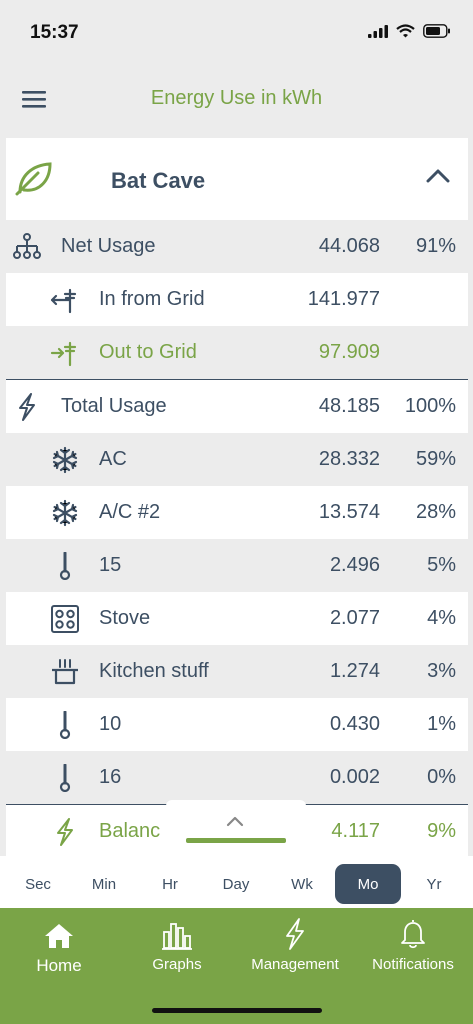 This screenshot has width=473, height=1024. Describe the element at coordinates (354, 565) in the screenshot. I see `row-value: 2.496` at that location.